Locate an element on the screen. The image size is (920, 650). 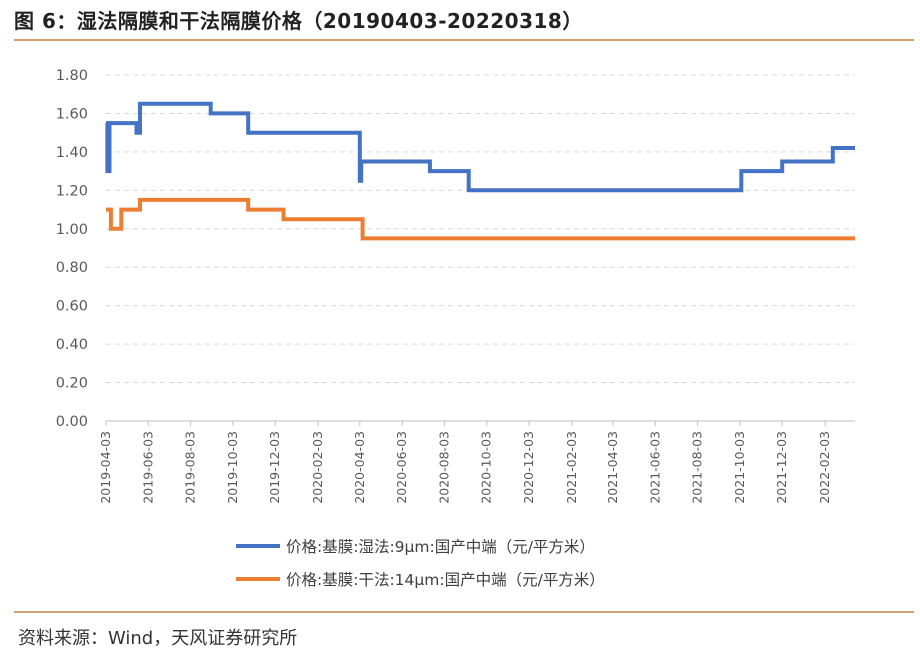
legend-label-0: 价格:基膜:湿法:9μm:国产中端（元/平方米） is located at coordinates (440, 547).